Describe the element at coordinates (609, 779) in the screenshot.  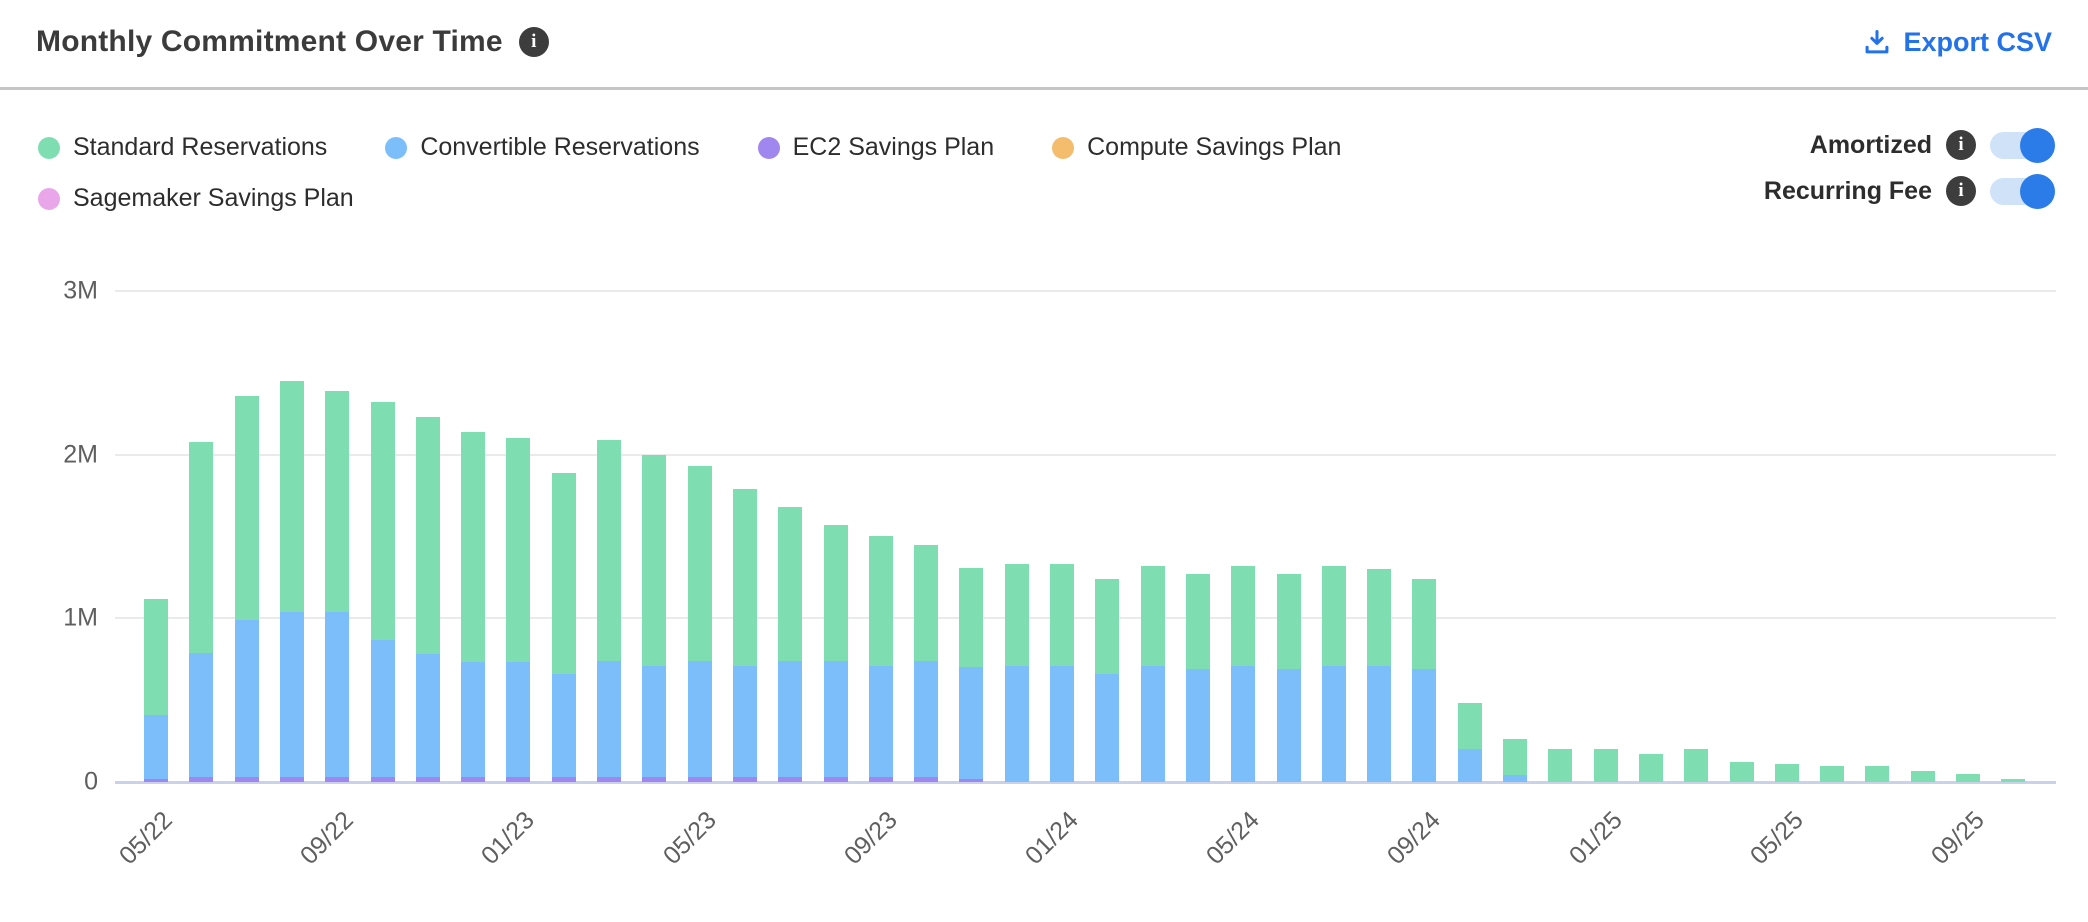
I see `bar-segment-03/23-ec2-savings-plan` at that location.